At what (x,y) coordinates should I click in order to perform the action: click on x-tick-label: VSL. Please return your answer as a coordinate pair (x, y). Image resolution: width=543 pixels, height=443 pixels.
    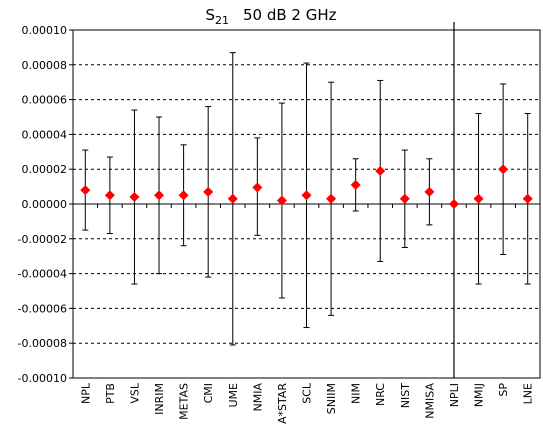
    Looking at the image, I should click on (134, 393).